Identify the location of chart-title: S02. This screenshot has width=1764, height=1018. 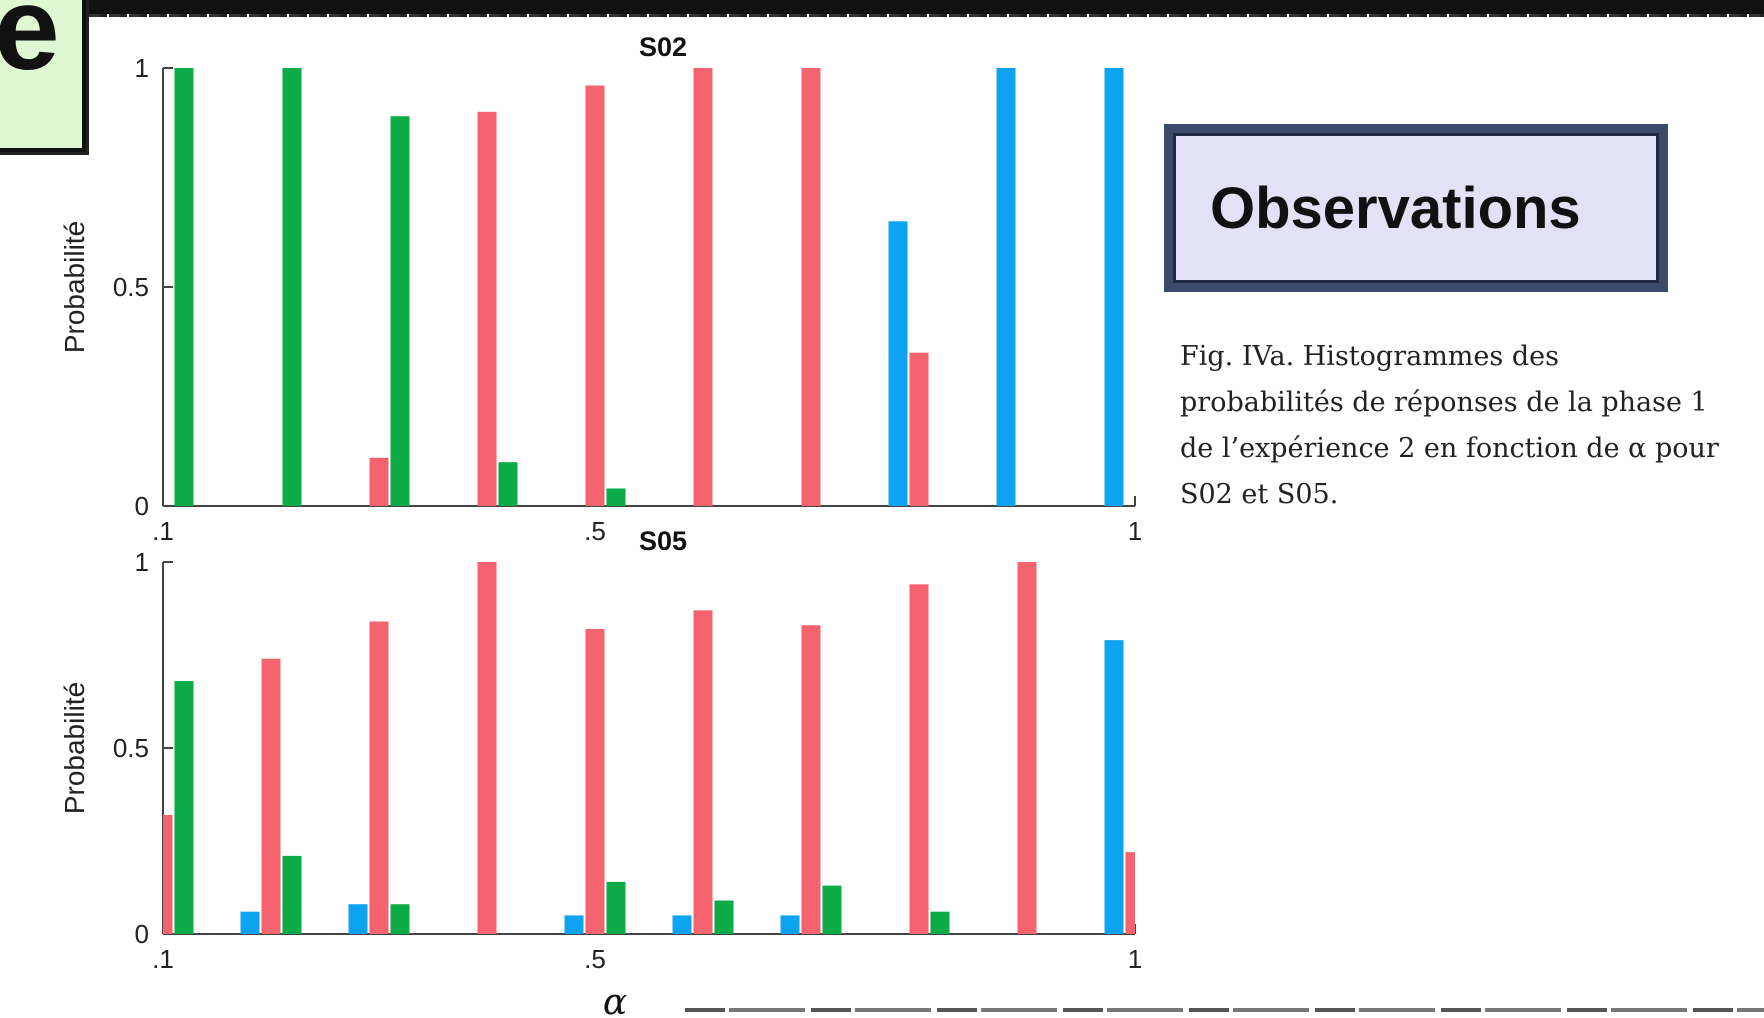
(663, 47).